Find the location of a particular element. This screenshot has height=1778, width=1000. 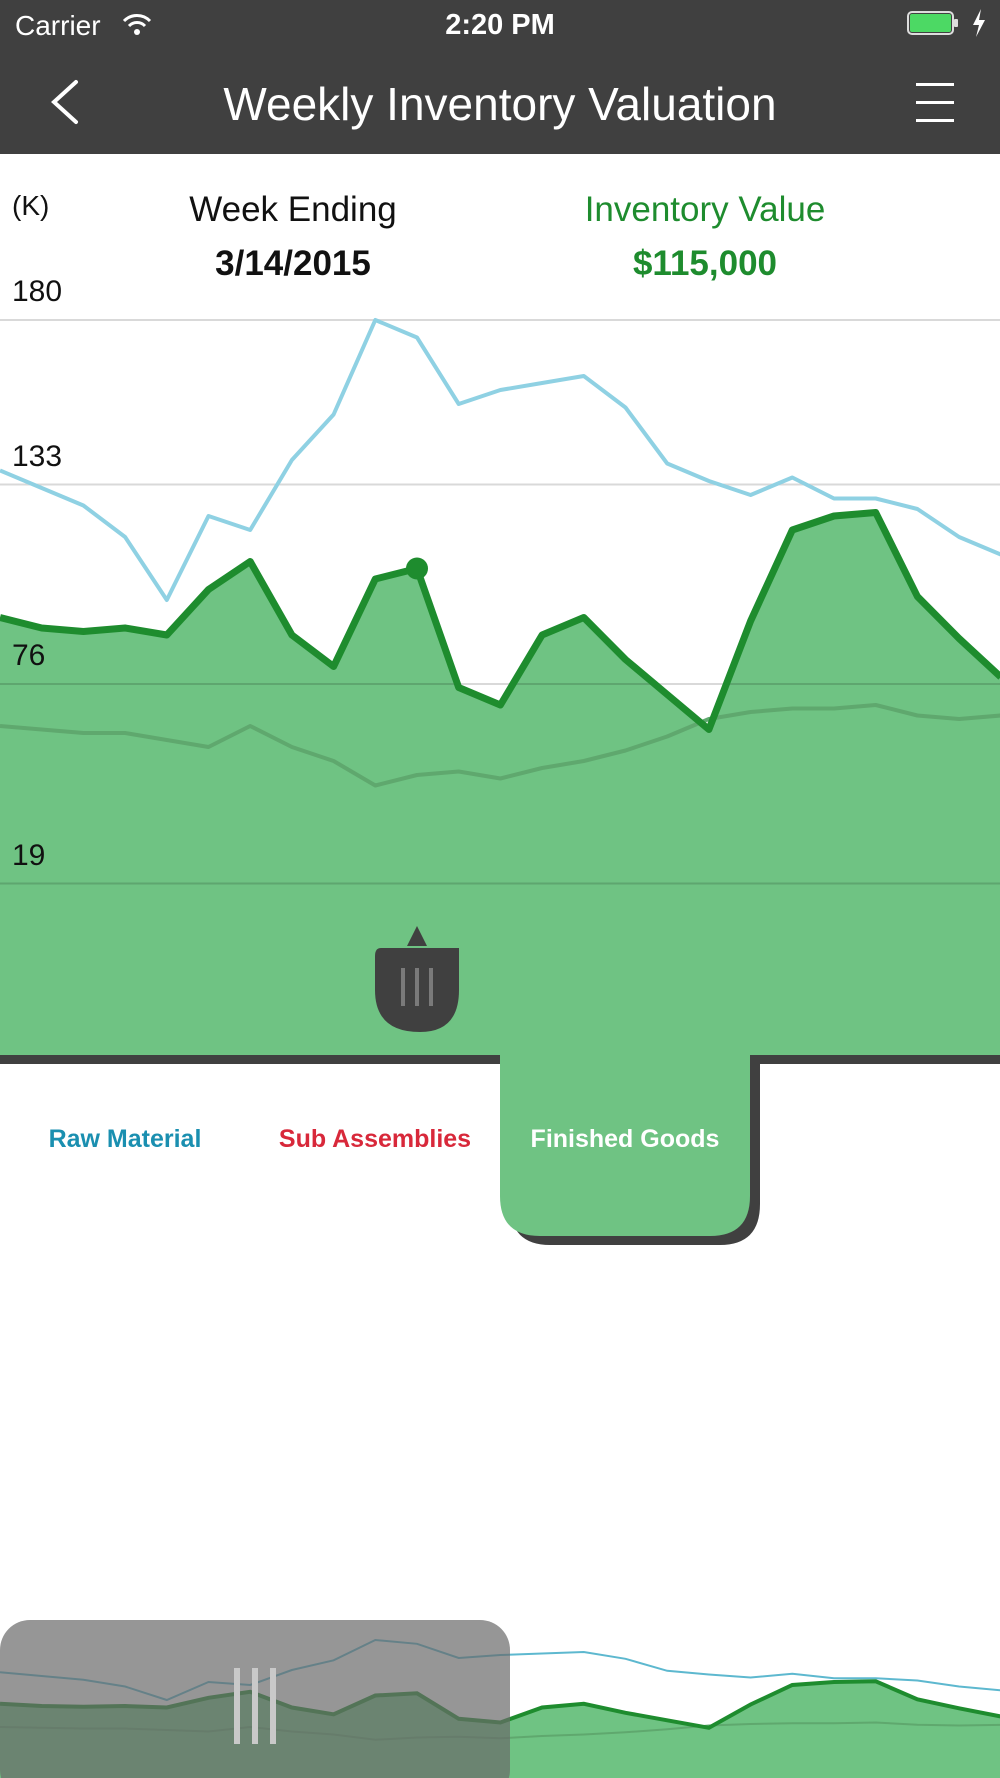

finished-goods-tab-bg is located at coordinates (625, 1145).